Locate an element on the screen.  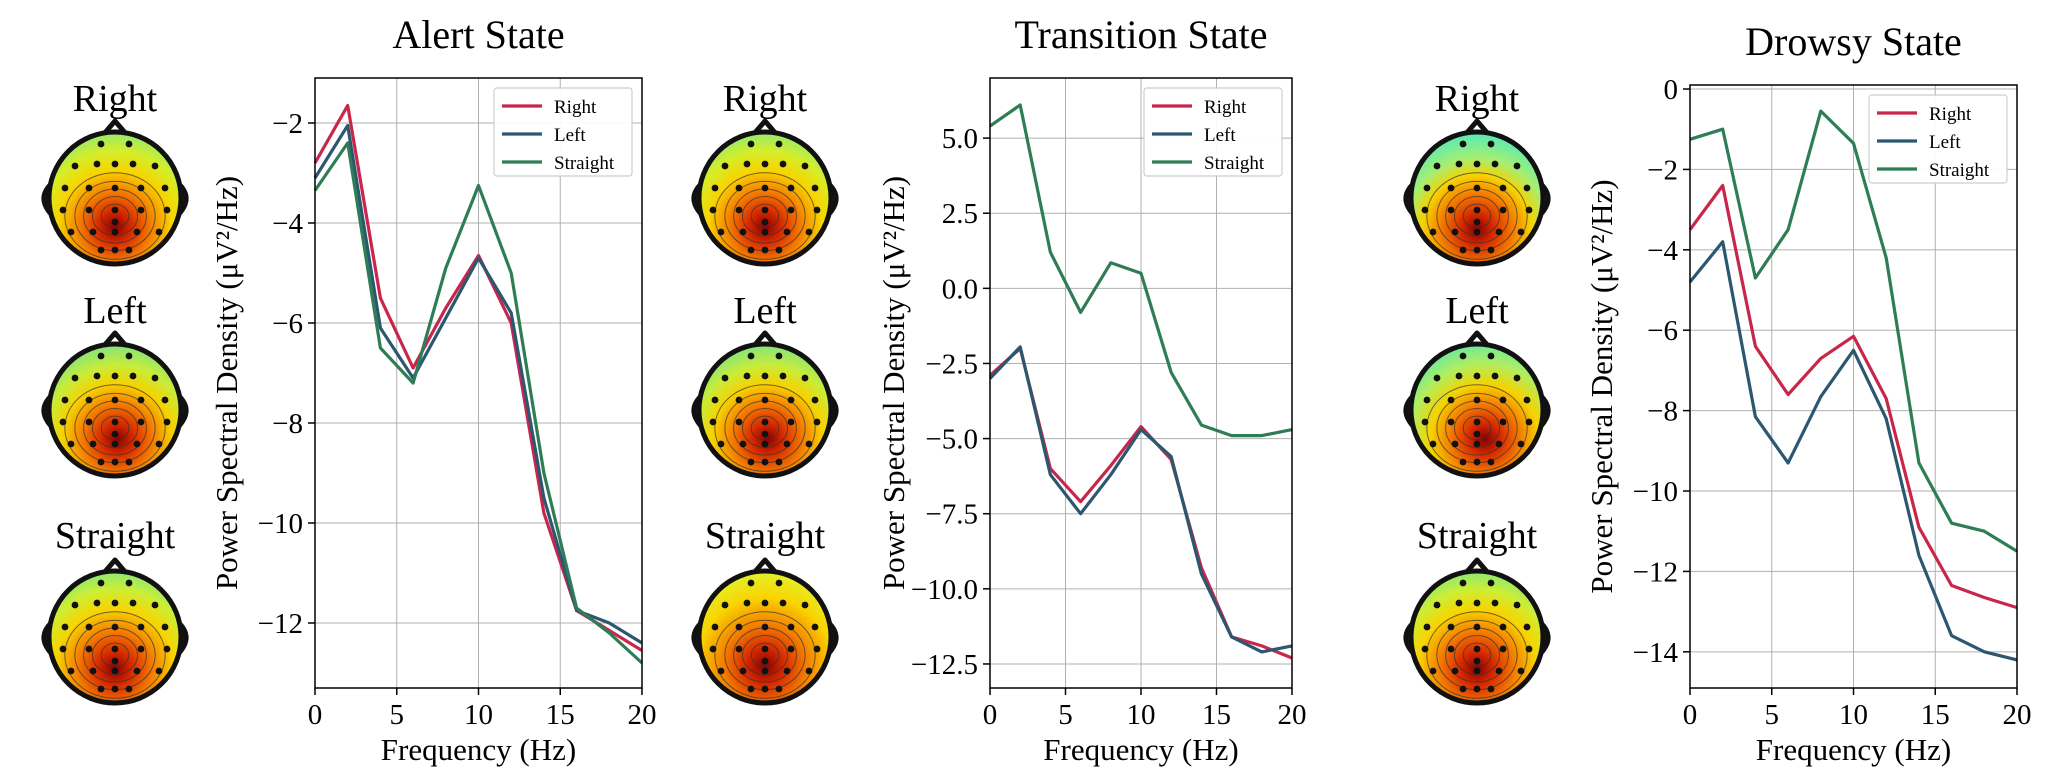
x-tick-label: 20 is located at coordinates (2017, 715).